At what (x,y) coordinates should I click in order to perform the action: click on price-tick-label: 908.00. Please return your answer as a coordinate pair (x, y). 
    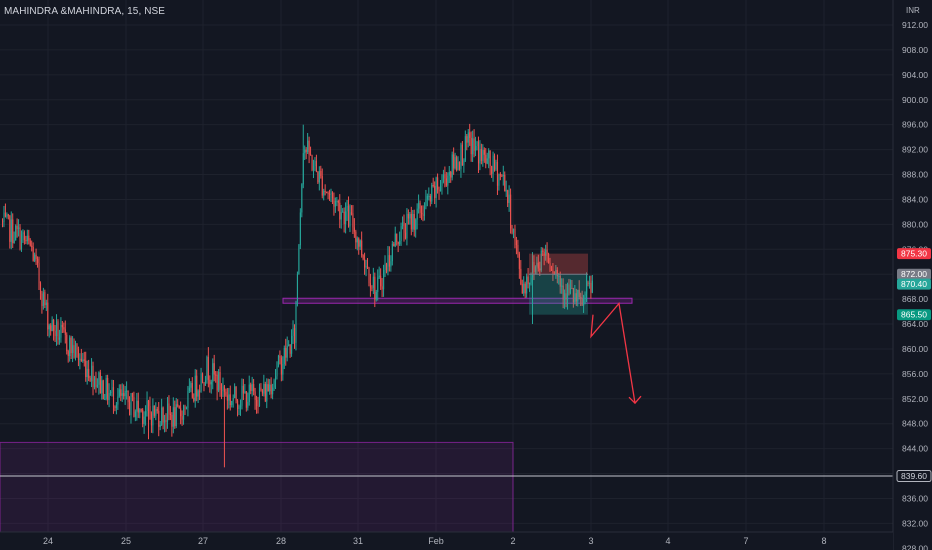
    Looking at the image, I should click on (915, 50).